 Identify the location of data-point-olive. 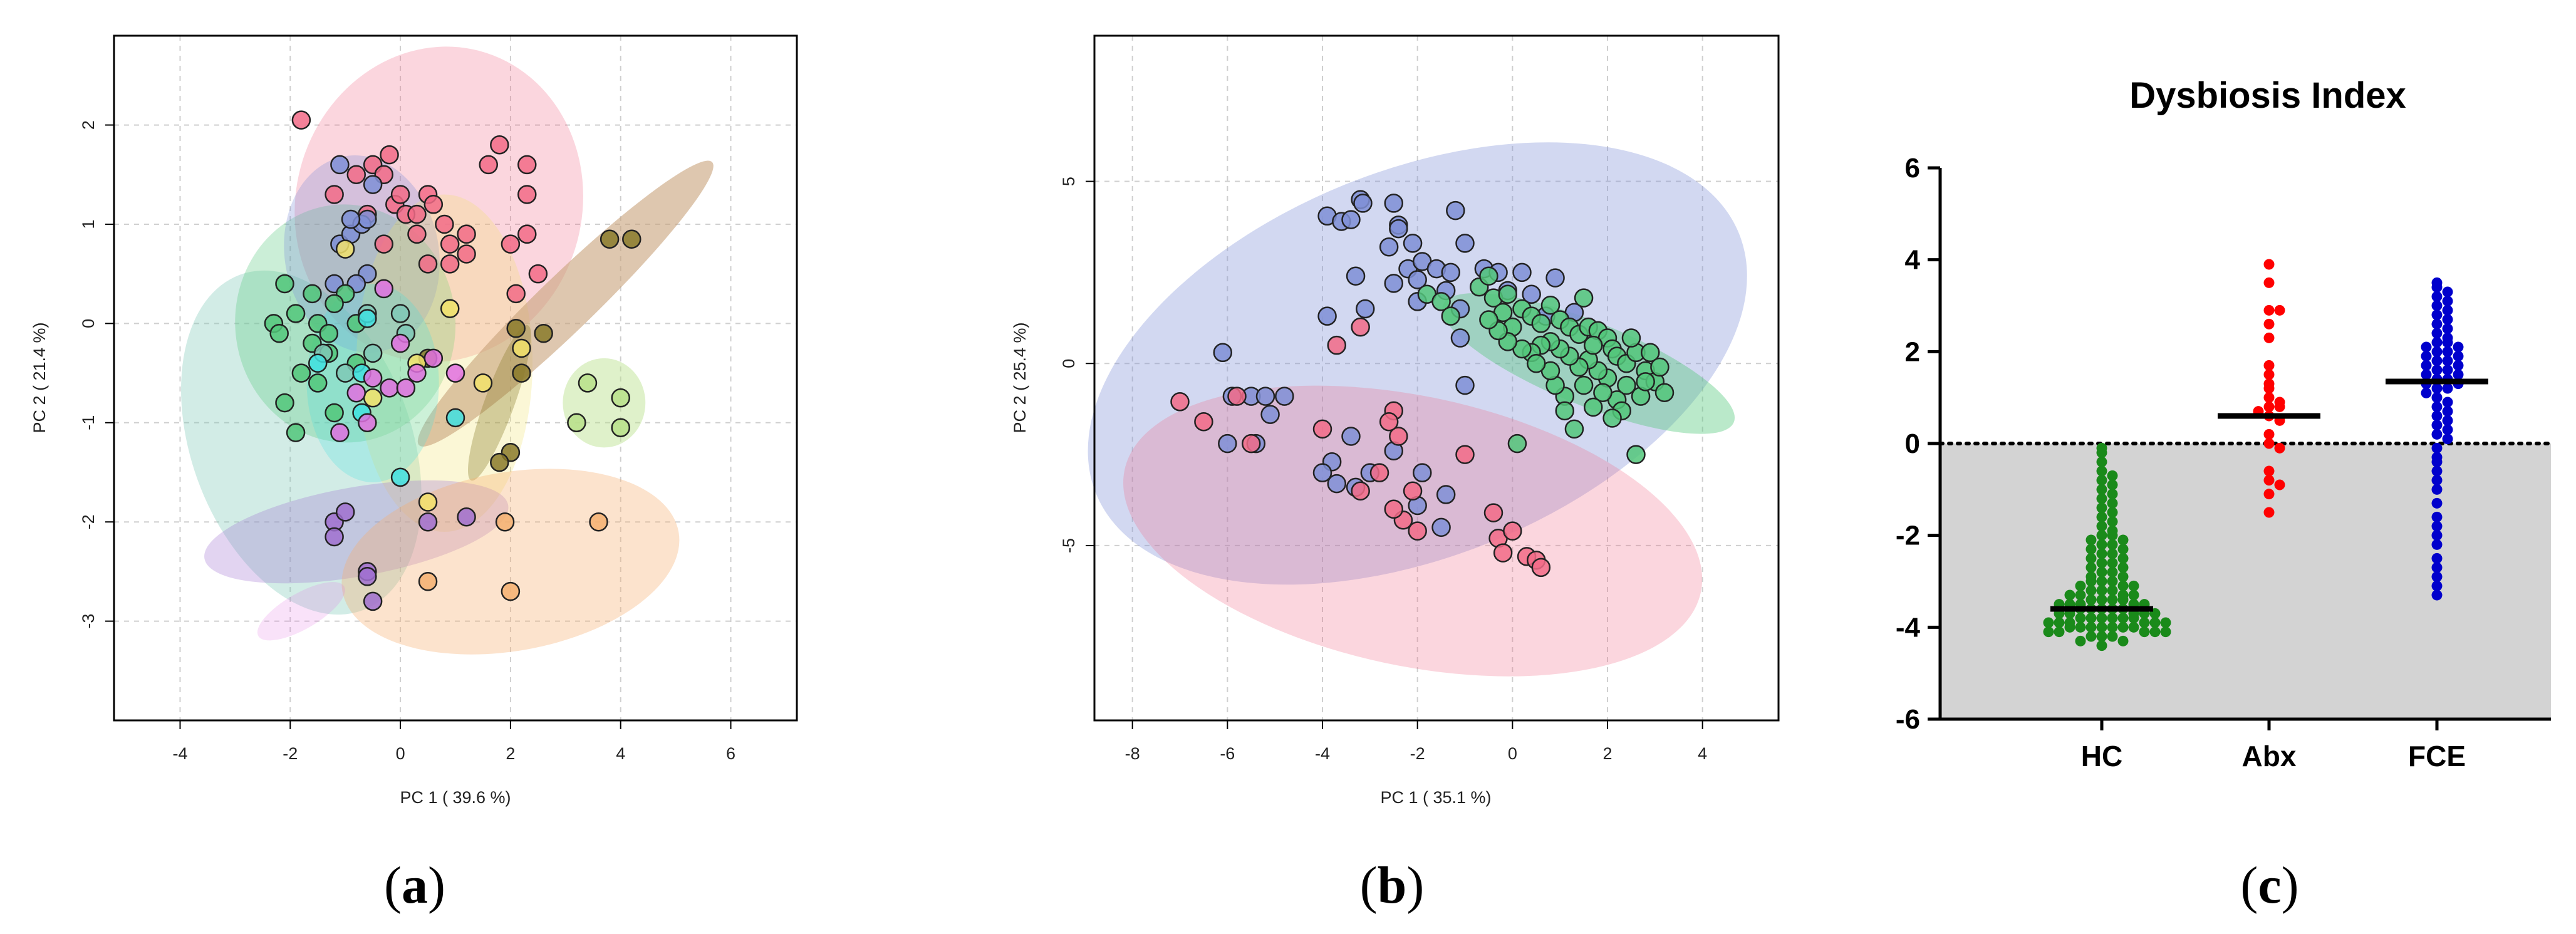
(610, 239).